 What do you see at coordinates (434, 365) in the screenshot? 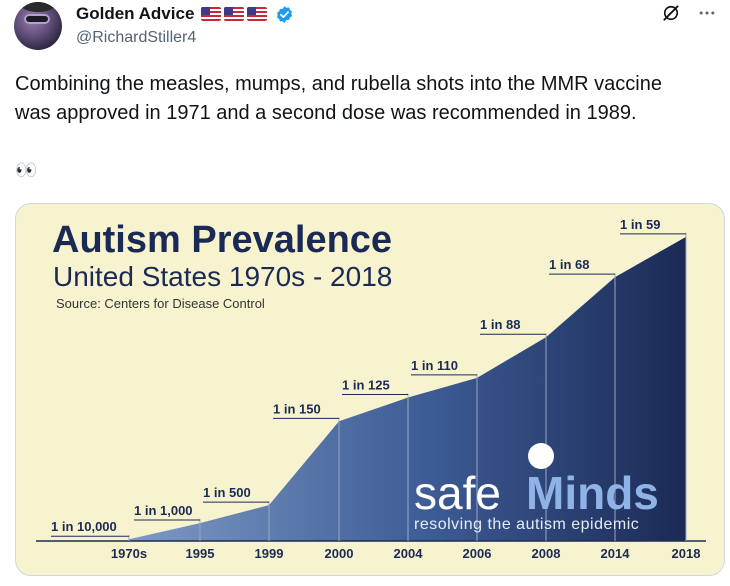
I see `data-label: 1 in 110` at bounding box center [434, 365].